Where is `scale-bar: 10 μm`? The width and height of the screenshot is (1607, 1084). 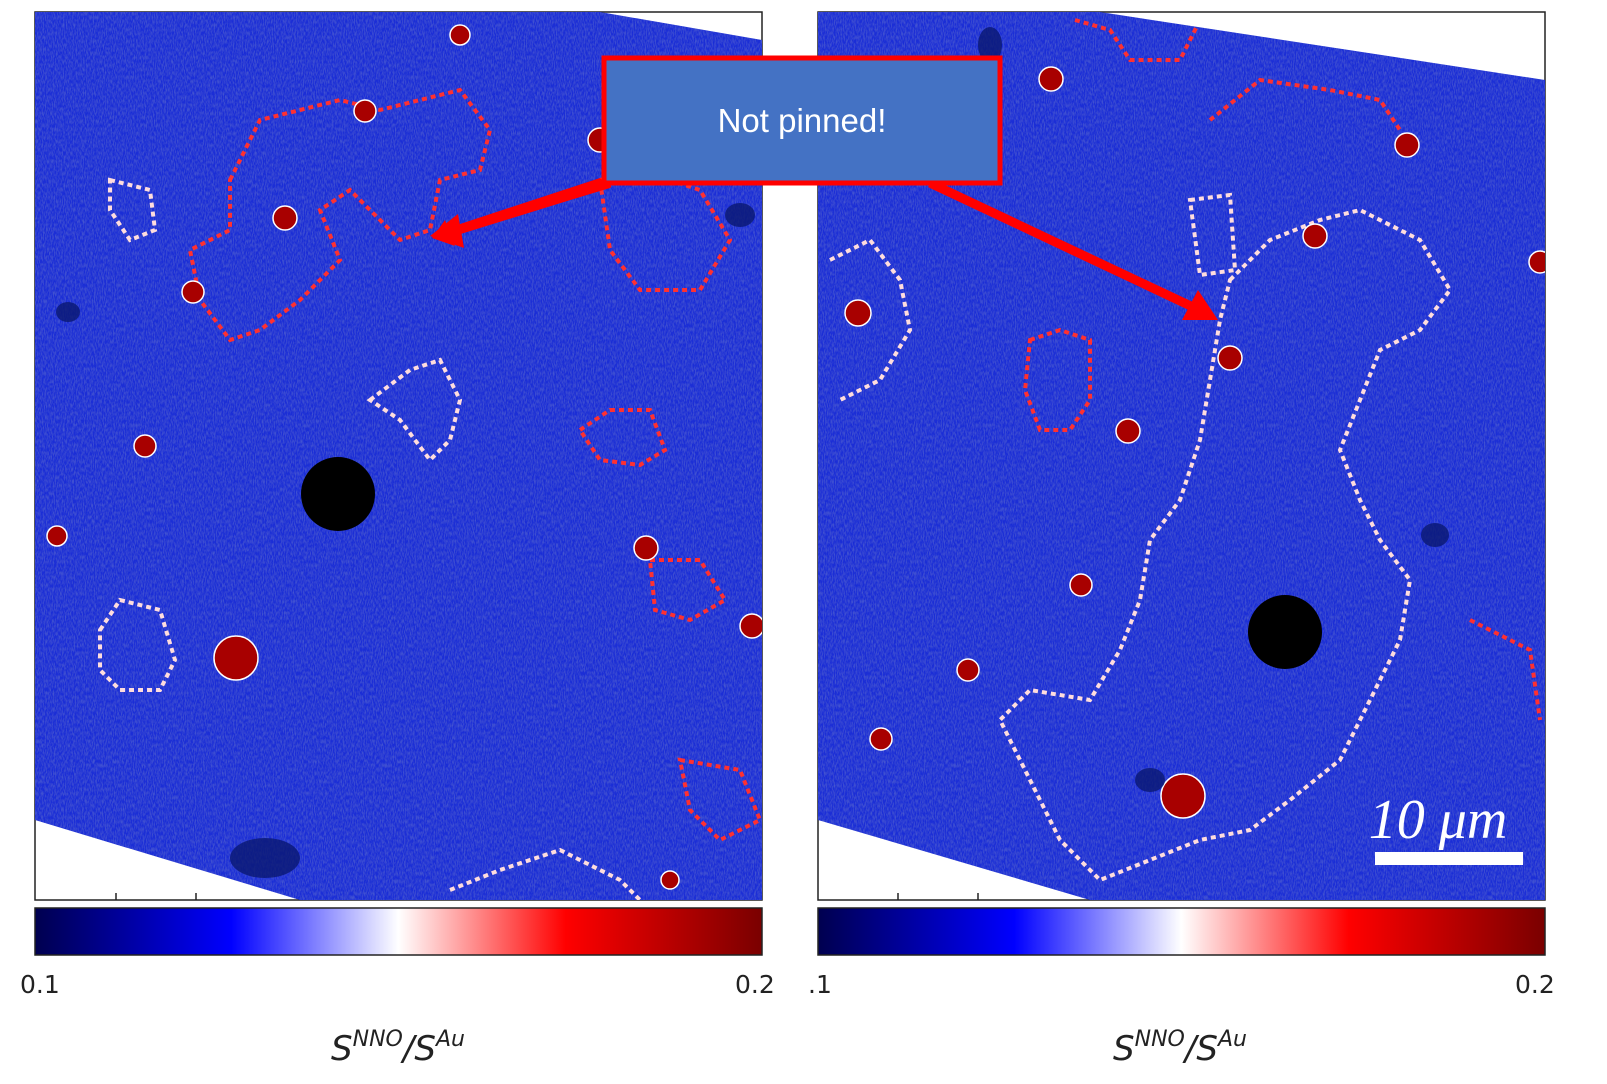 scale-bar: 10 μm is located at coordinates (1446, 827).